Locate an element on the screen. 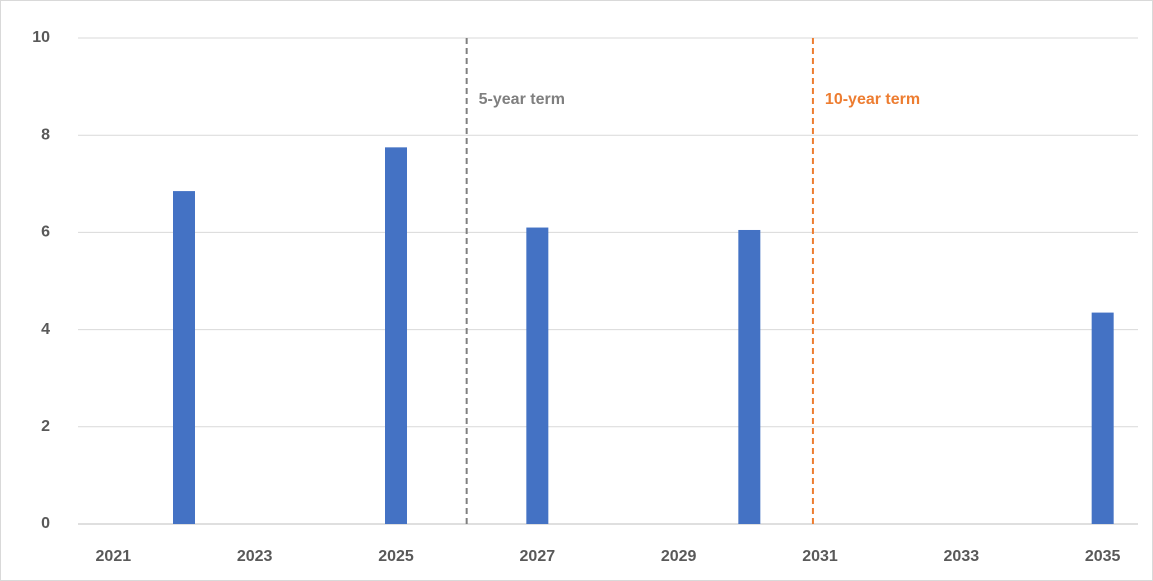 This screenshot has height=581, width=1153. y-tick-label: 2 is located at coordinates (45, 426).